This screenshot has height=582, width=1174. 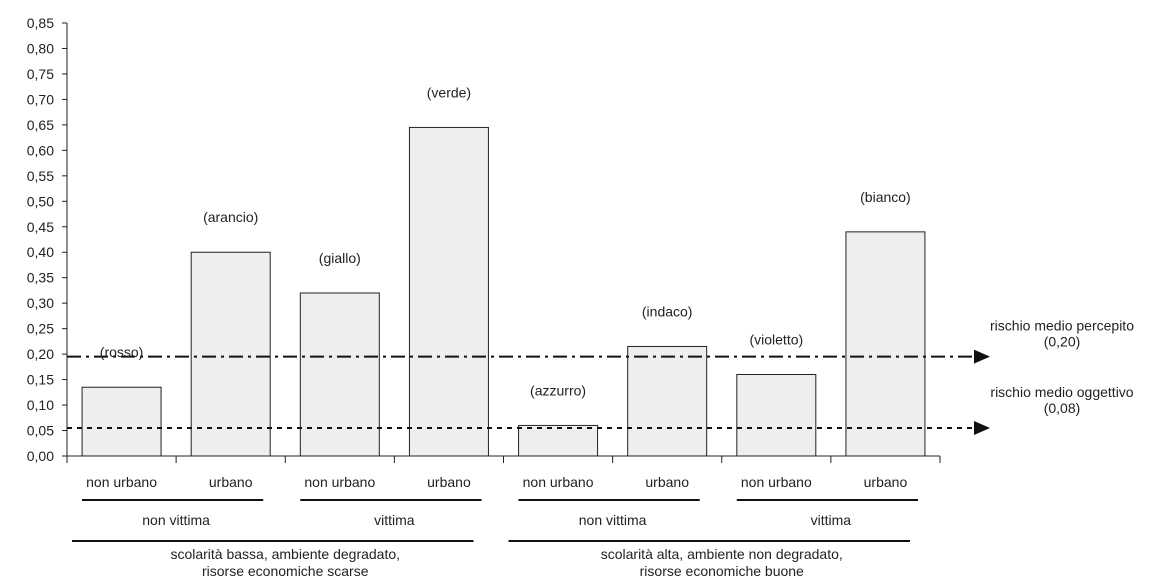 I want to click on y-tick-label: 0,15, so click(x=40, y=380).